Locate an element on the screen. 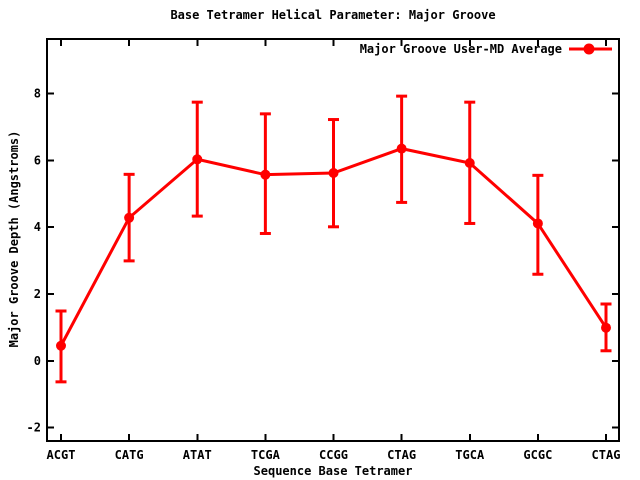 The height and width of the screenshot is (480, 640). x-tick-label: CCGG is located at coordinates (333, 455).